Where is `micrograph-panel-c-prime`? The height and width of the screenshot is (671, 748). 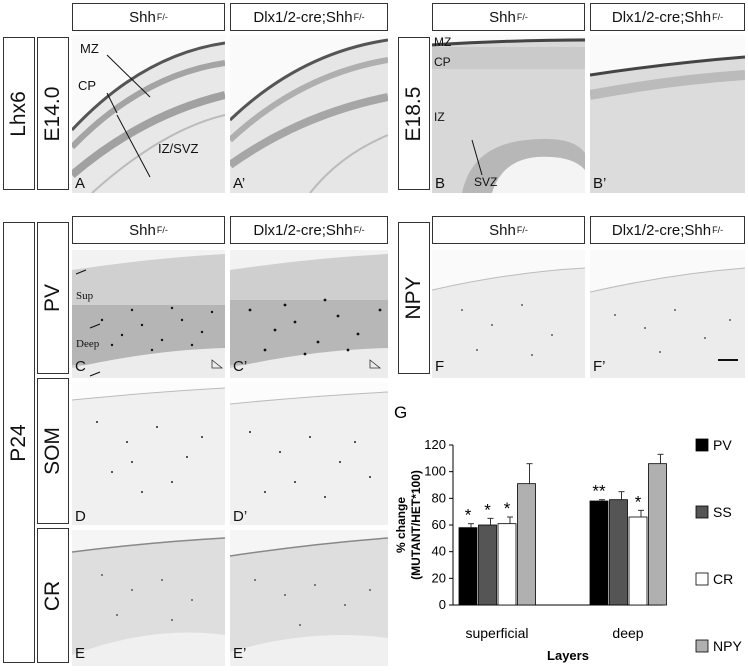 micrograph-panel-c-prime is located at coordinates (309, 314).